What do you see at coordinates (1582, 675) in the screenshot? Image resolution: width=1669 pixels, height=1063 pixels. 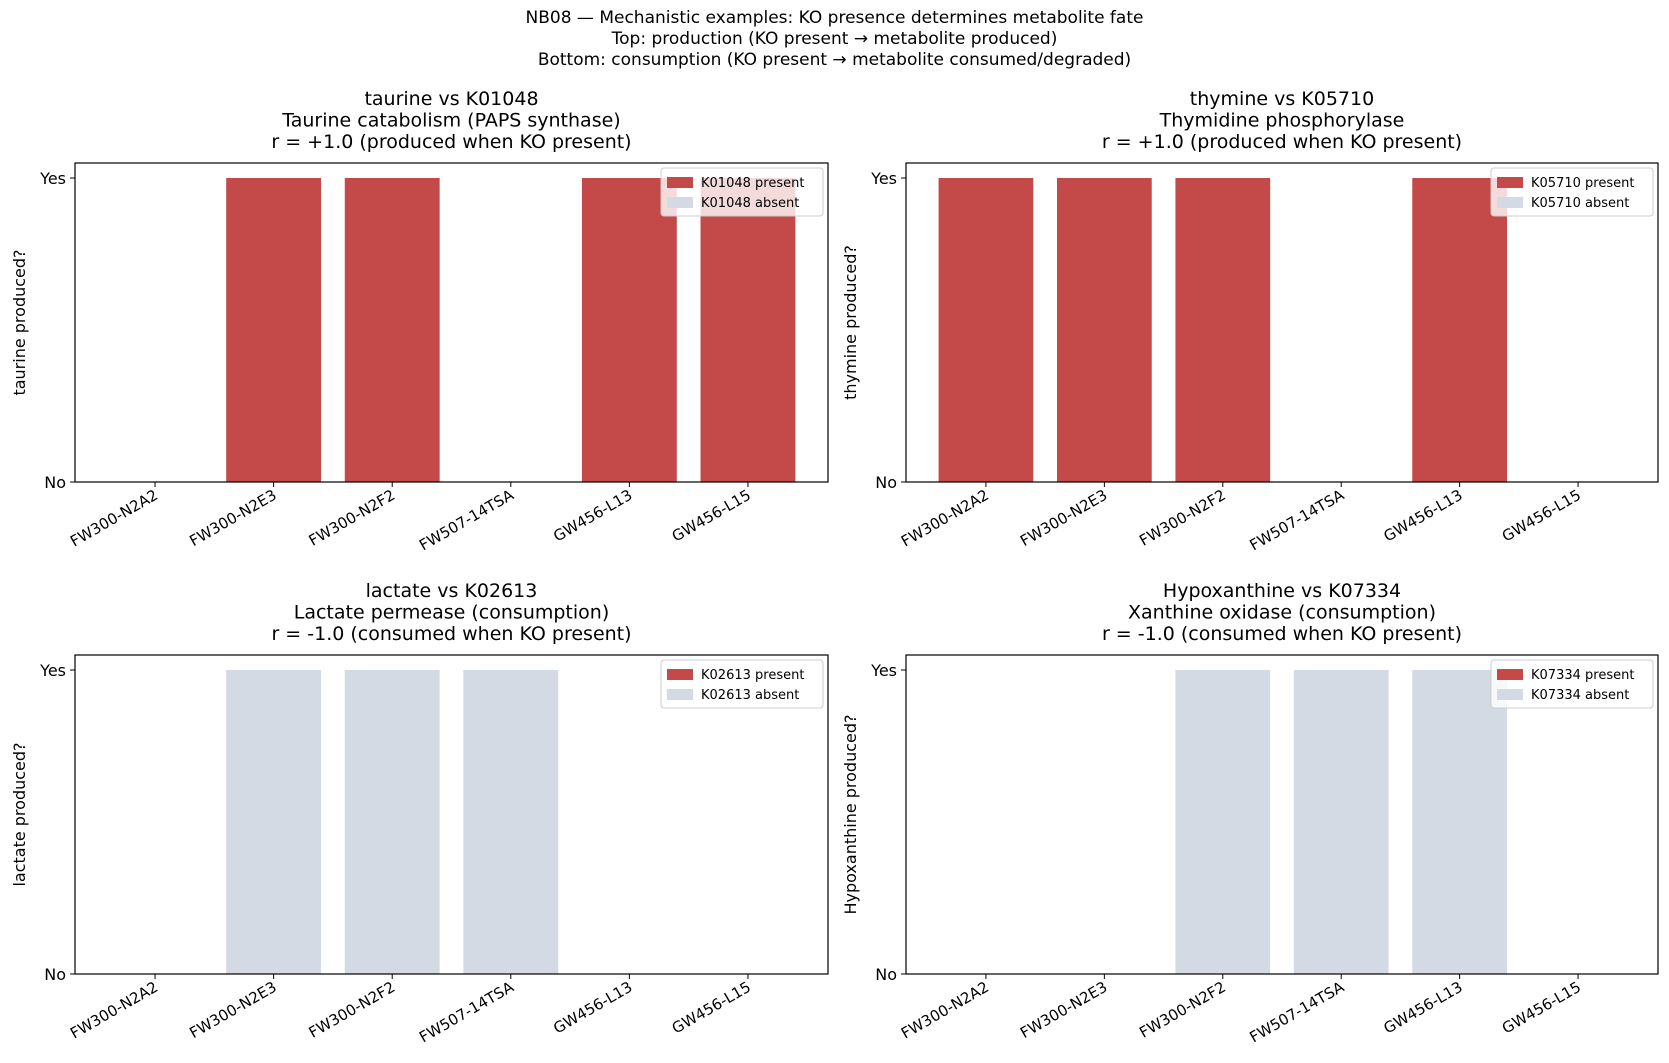 I see `legend-label: K07334 present` at bounding box center [1582, 675].